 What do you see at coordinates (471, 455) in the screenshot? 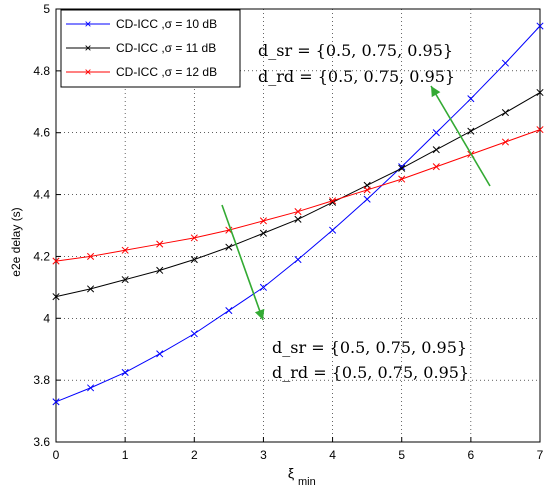
I see `x-tick-label: 6` at bounding box center [471, 455].